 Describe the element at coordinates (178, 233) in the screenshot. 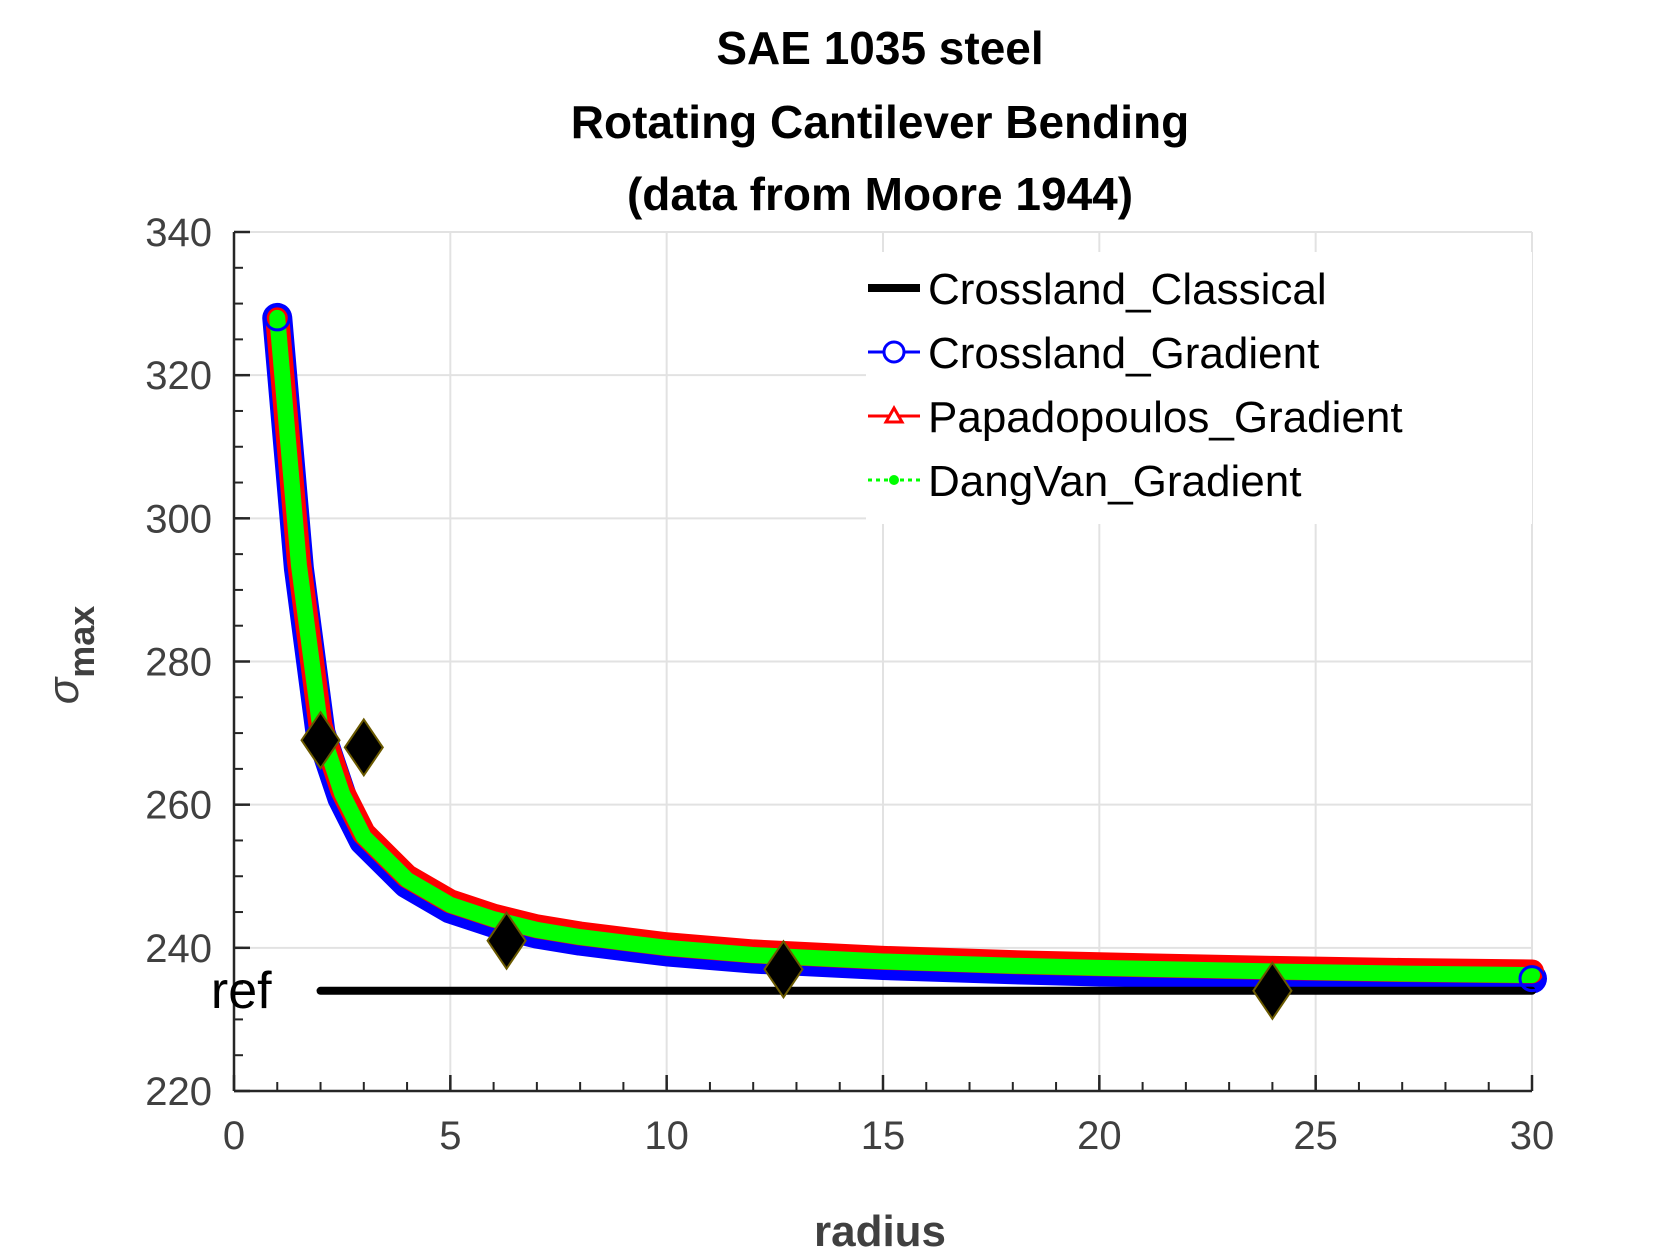

I see `y-tick-label: 340` at that location.